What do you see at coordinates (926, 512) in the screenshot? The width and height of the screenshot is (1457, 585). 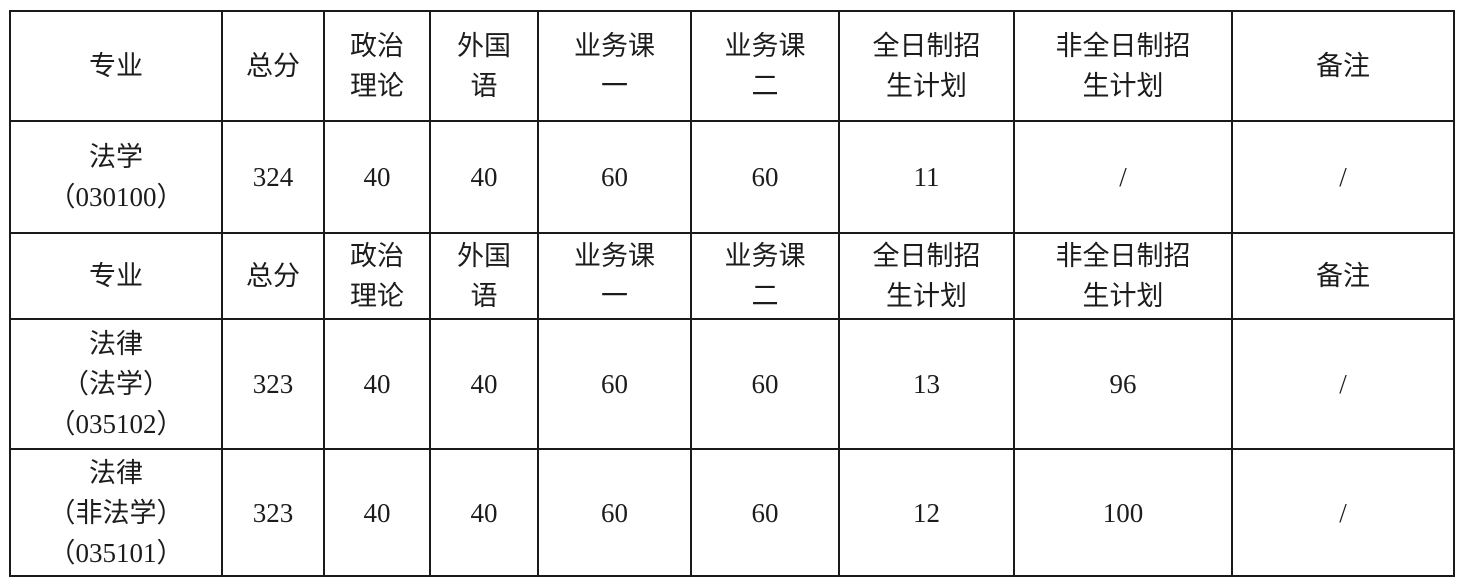 I see `cell-fulltime-plan: 12` at bounding box center [926, 512].